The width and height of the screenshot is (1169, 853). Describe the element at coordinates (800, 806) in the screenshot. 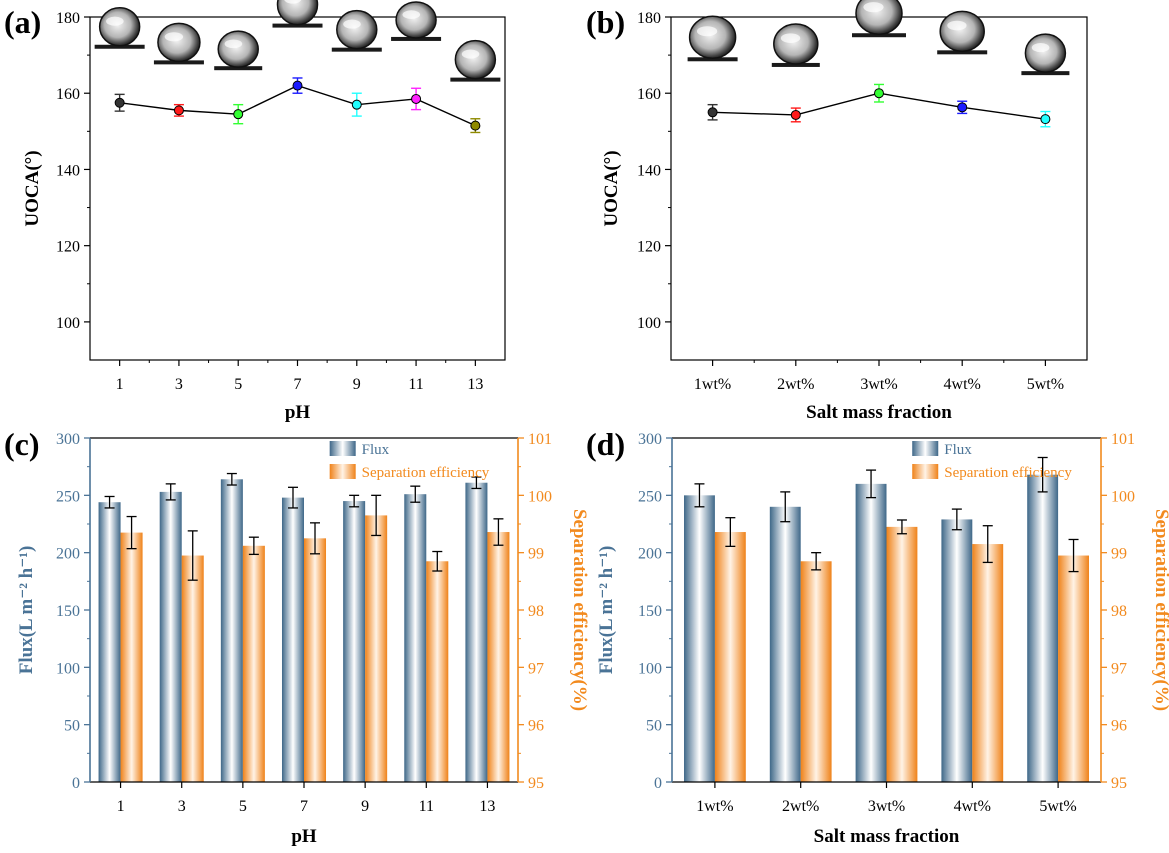

I see `x-tick-label: 2wt%` at that location.